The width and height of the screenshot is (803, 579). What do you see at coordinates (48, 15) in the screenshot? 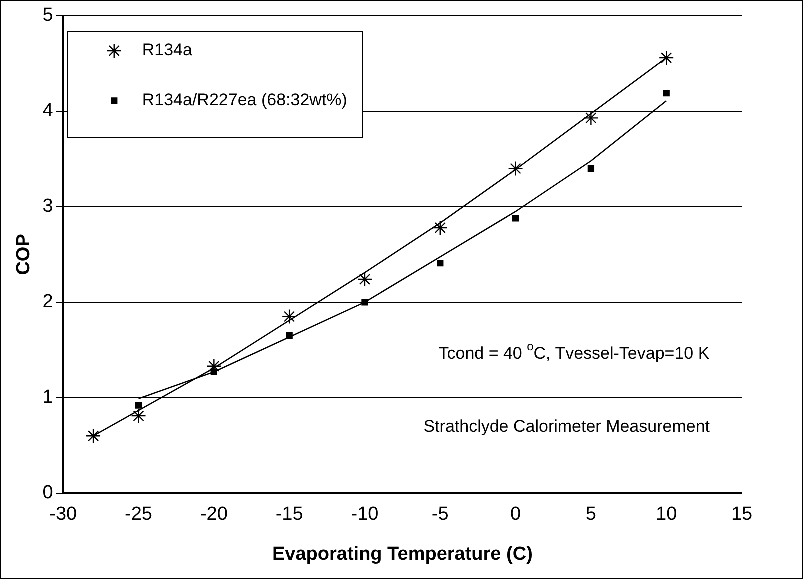
I see `y-tick-label: 5` at bounding box center [48, 15].